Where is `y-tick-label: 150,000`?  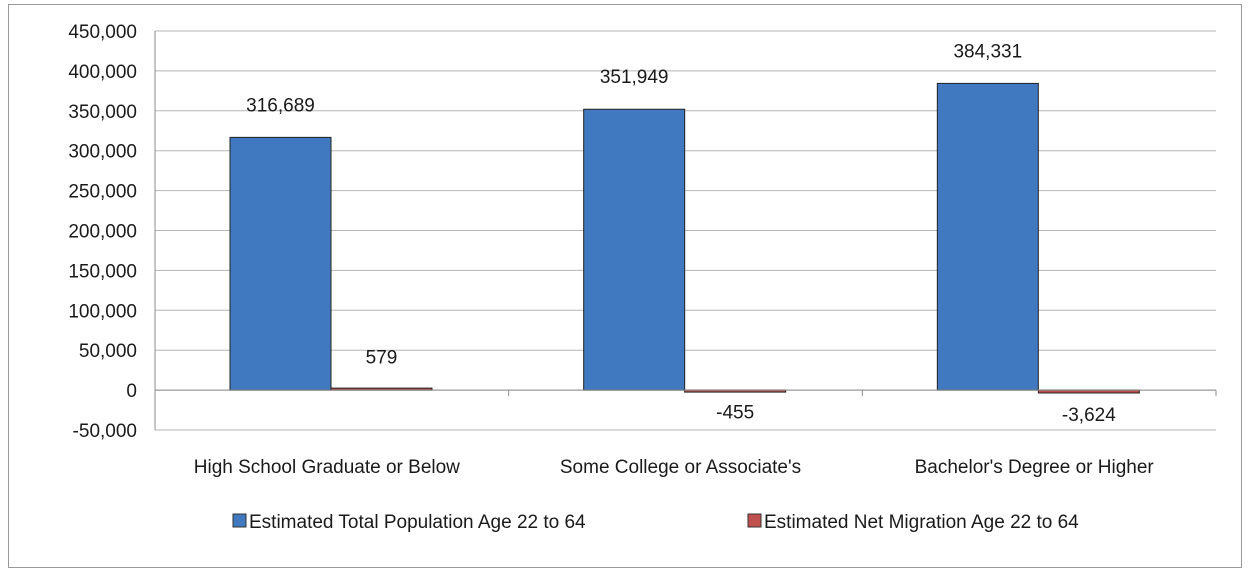
y-tick-label: 150,000 is located at coordinates (102, 271).